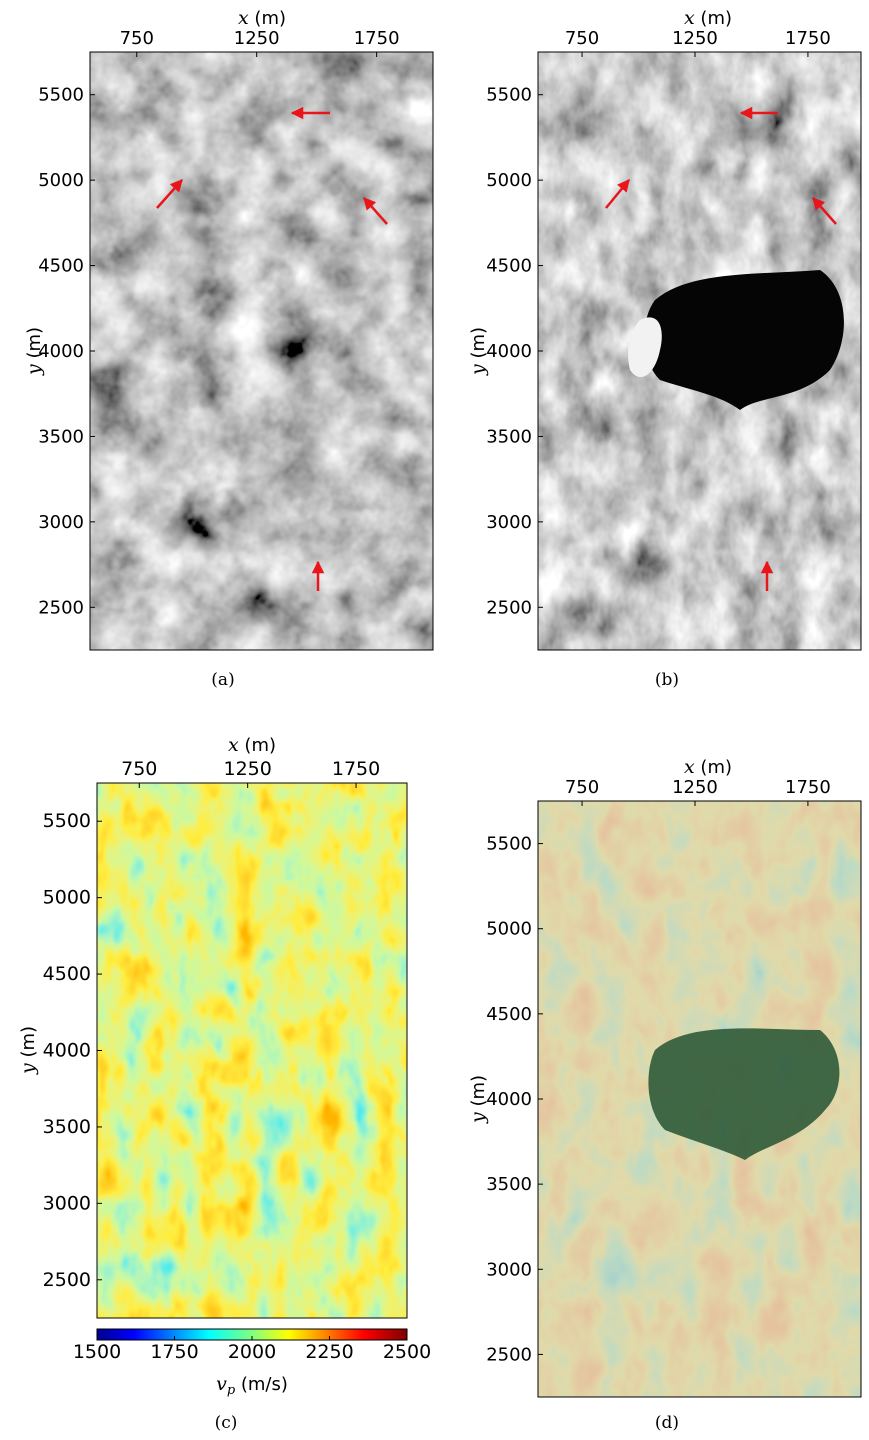 The width and height of the screenshot is (869, 1440). Describe the element at coordinates (407, 1352) in the screenshot. I see `colorbar-tick-label: 2500` at that location.